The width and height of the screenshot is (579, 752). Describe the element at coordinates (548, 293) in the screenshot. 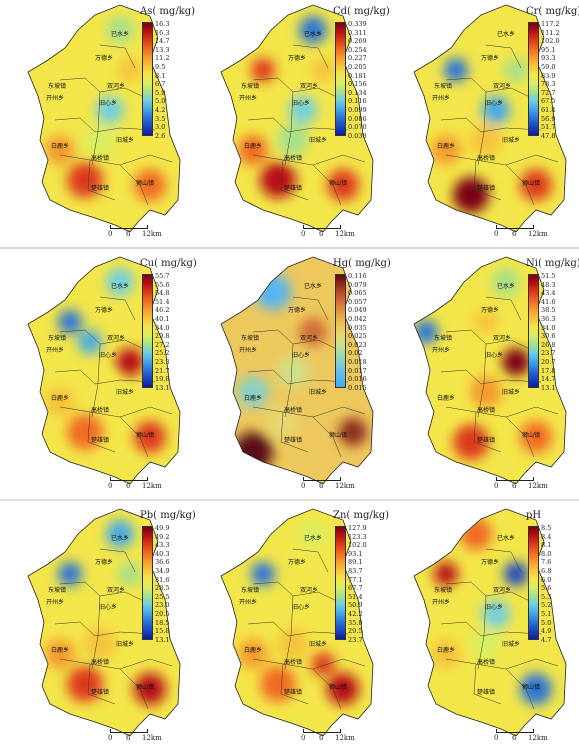

I see `legend-tick: 43.4` at that location.